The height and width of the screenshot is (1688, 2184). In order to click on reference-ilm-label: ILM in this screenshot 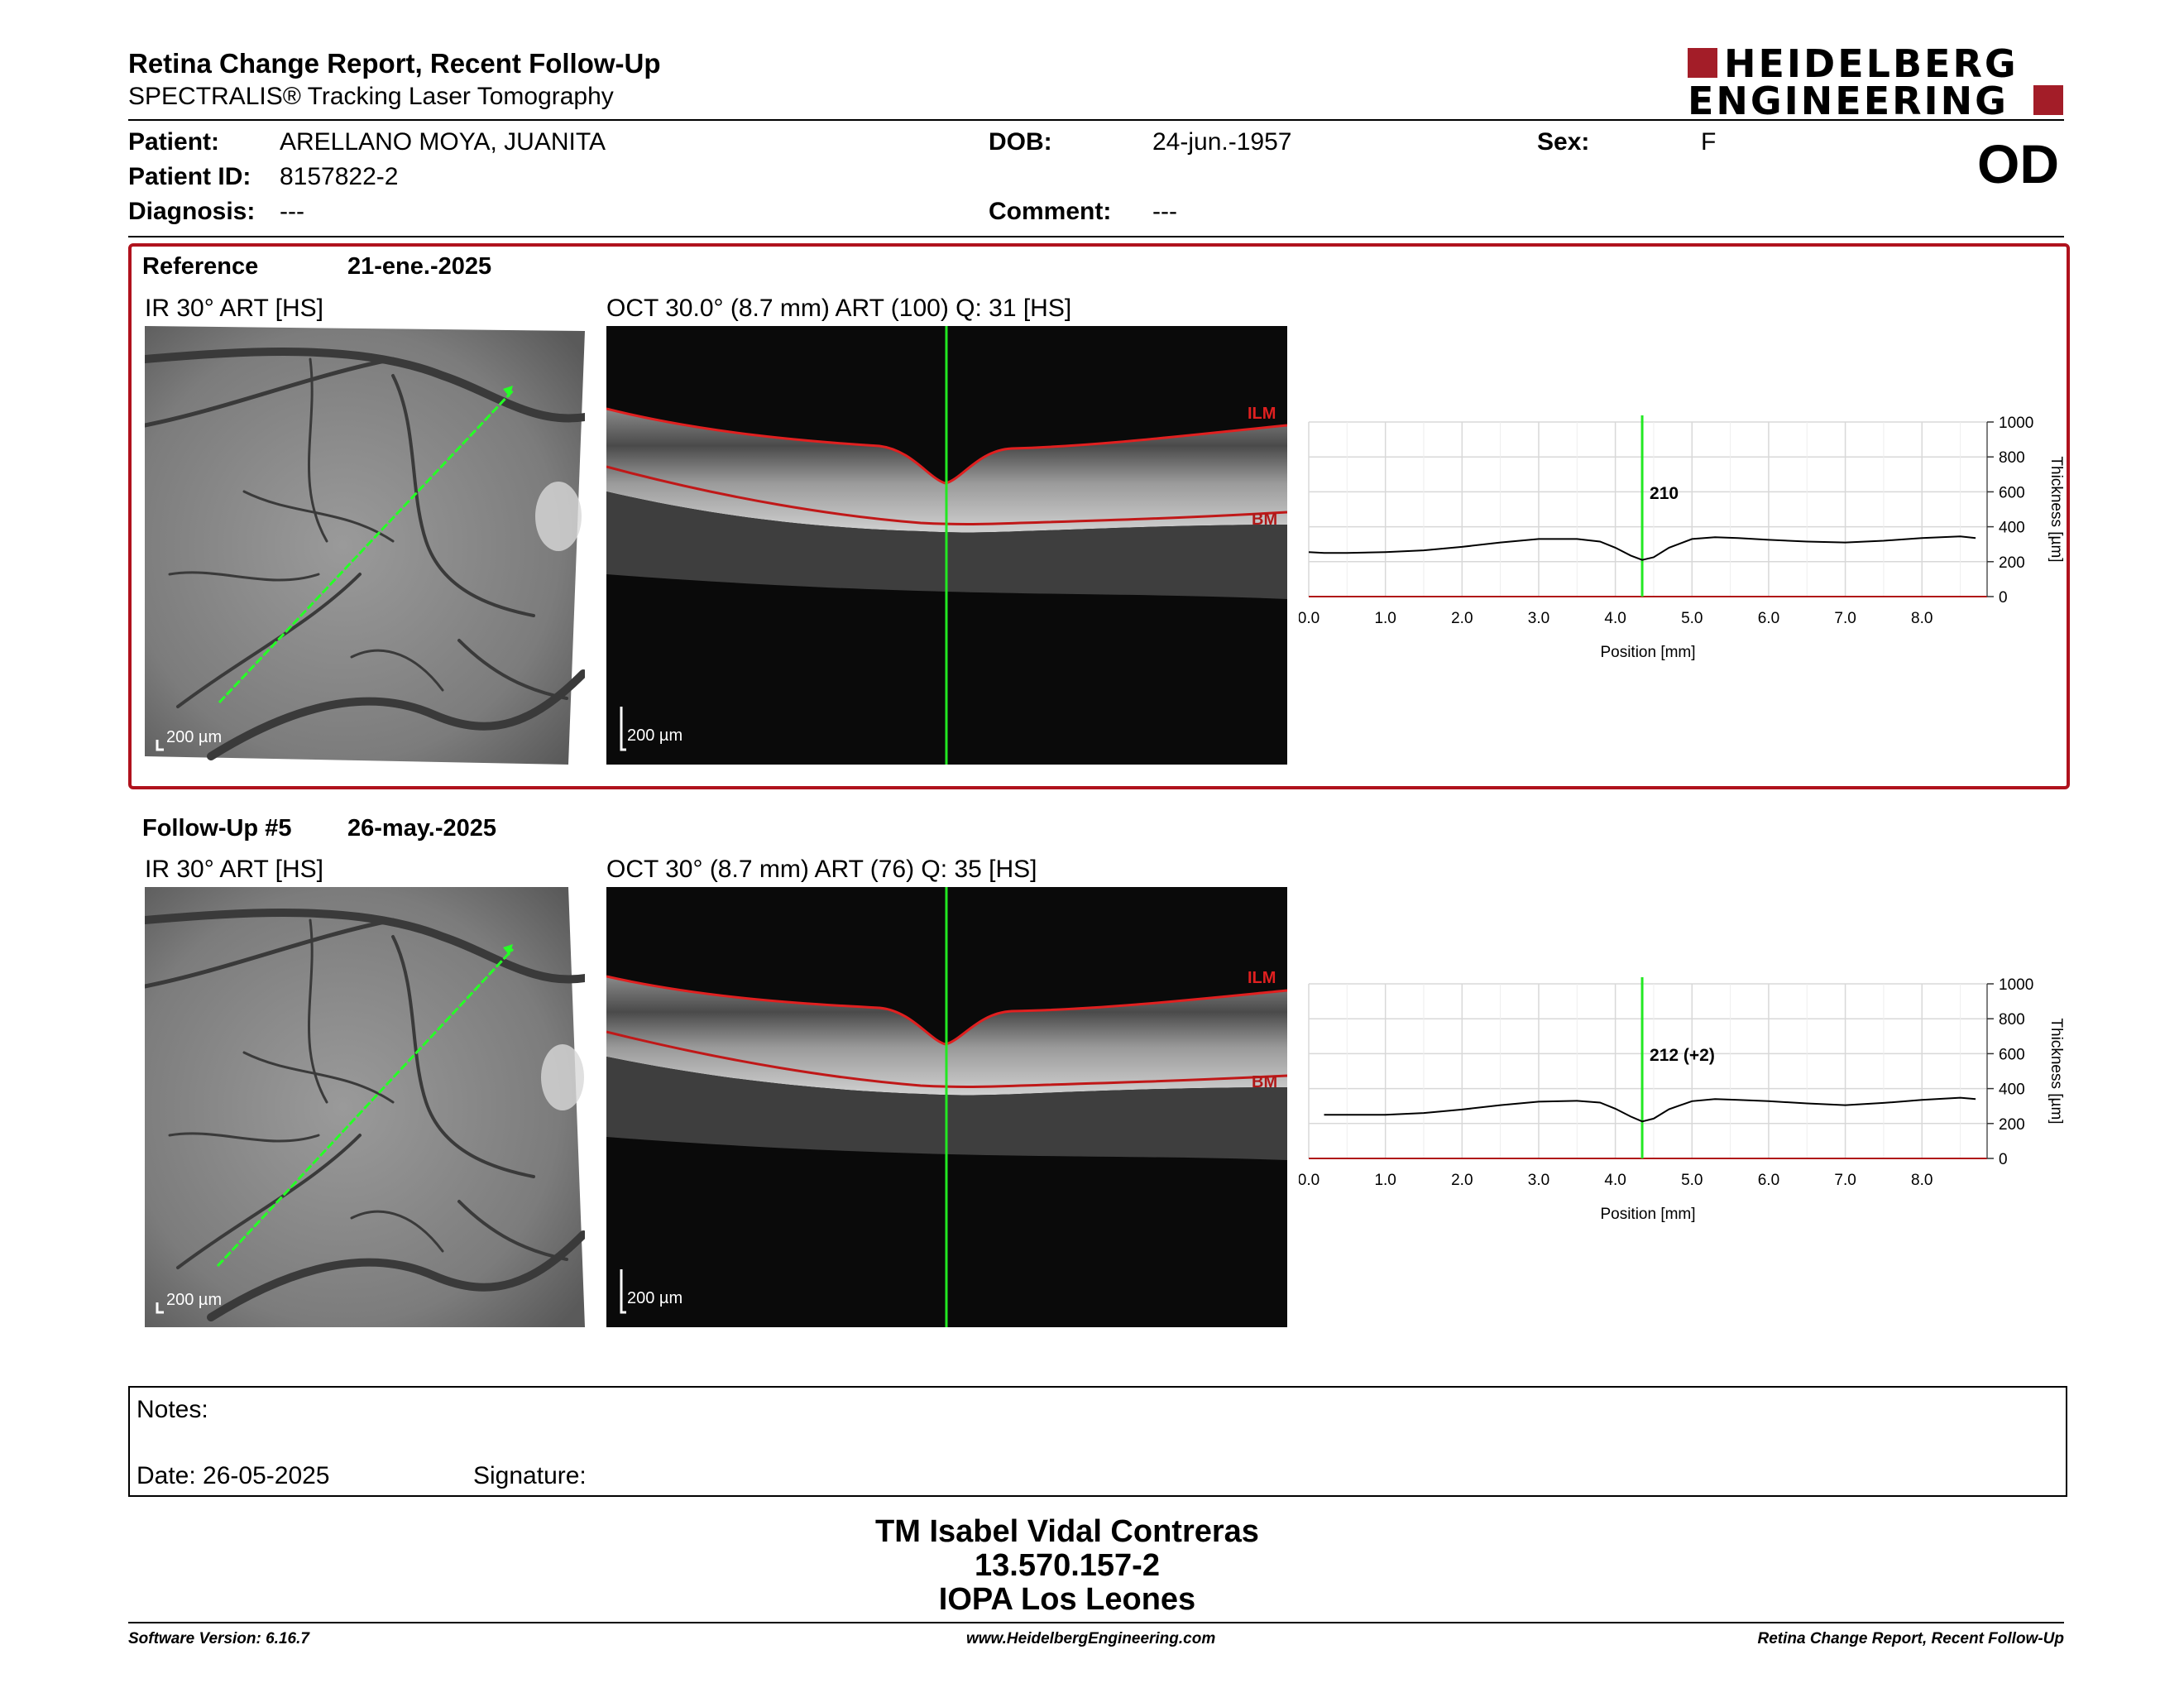, I will do `click(1262, 414)`.